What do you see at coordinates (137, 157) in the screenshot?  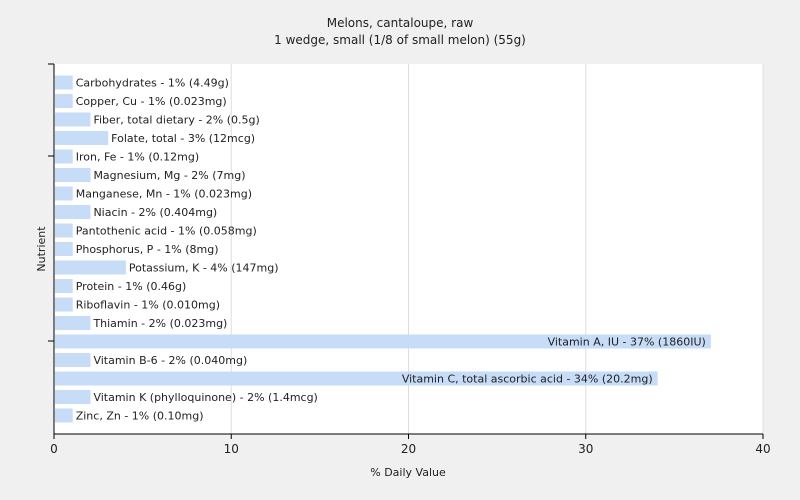 I see `bar-label: Iron, Fe - 1% (0.12mg)` at bounding box center [137, 157].